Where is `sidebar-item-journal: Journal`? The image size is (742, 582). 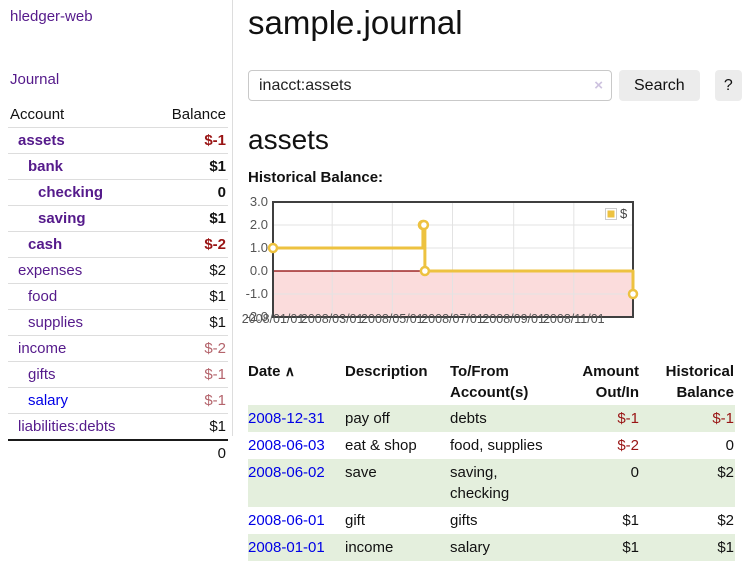 sidebar-item-journal: Journal is located at coordinates (35, 79).